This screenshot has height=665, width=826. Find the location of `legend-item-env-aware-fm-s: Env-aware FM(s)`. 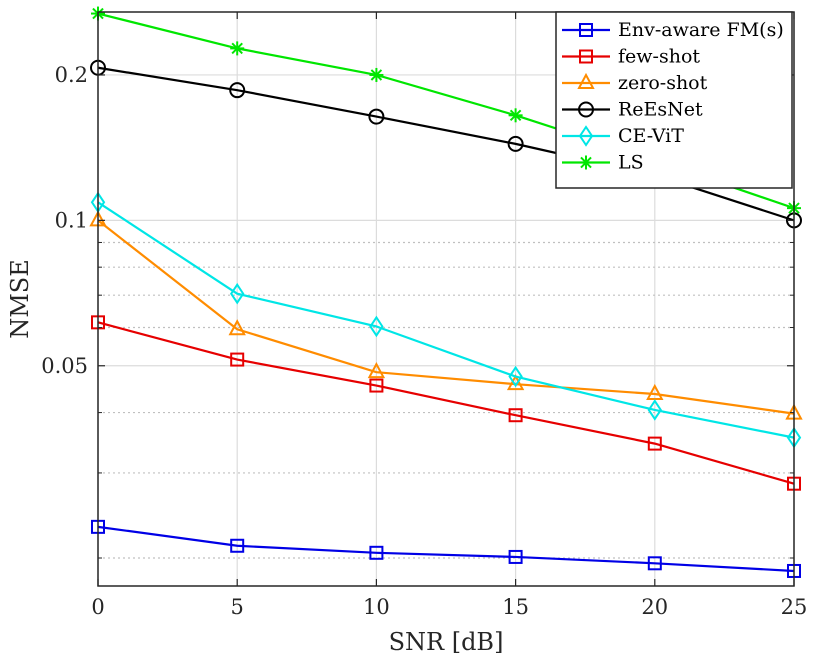

legend-item-env-aware-fm-s: Env-aware FM(s) is located at coordinates (673, 30).